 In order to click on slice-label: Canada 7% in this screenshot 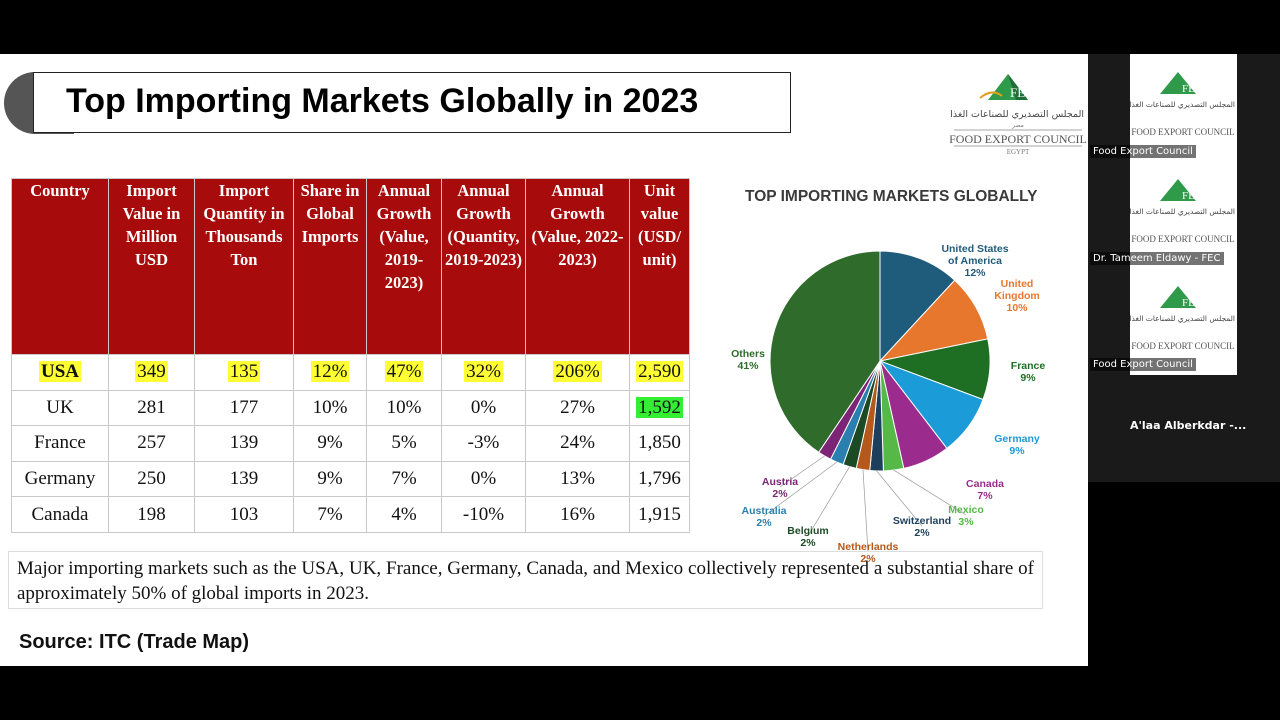, I will do `click(985, 490)`.